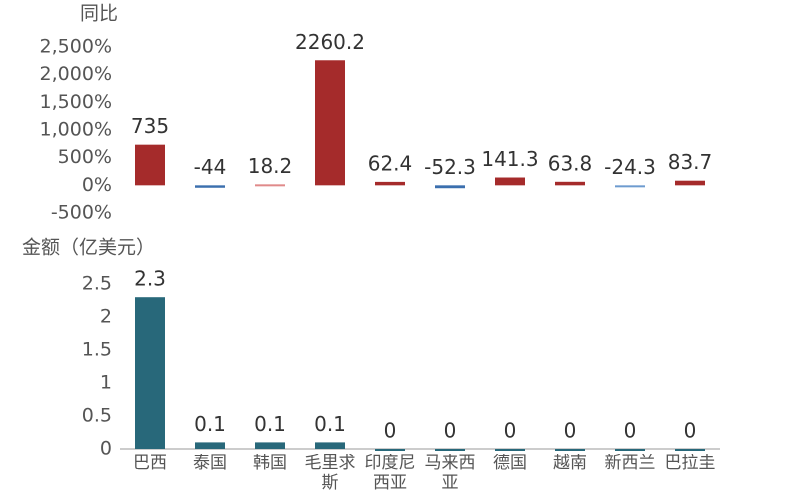 This screenshot has width=800, height=500. What do you see at coordinates (97, 350) in the screenshot?
I see `y-tick-label: 1.5` at bounding box center [97, 350].